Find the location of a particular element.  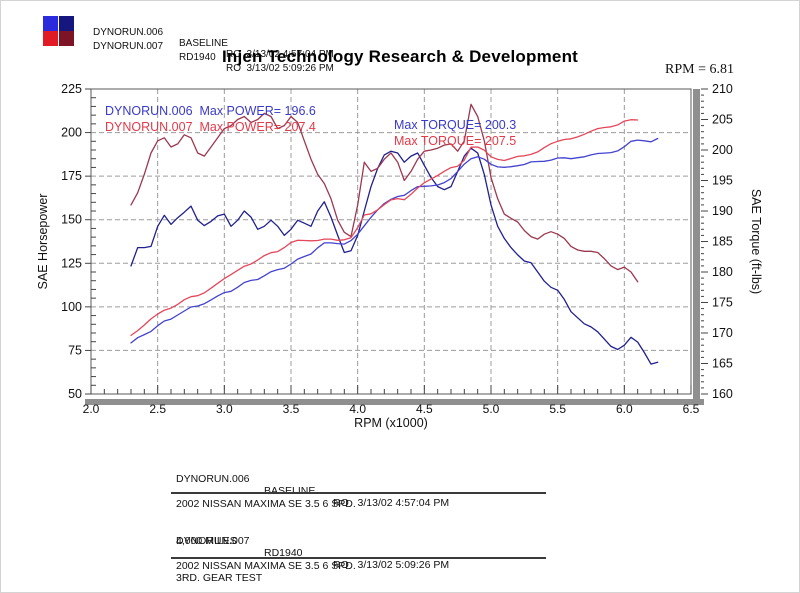

page-title: Injen Technology Research & Development is located at coordinates (400, 56).